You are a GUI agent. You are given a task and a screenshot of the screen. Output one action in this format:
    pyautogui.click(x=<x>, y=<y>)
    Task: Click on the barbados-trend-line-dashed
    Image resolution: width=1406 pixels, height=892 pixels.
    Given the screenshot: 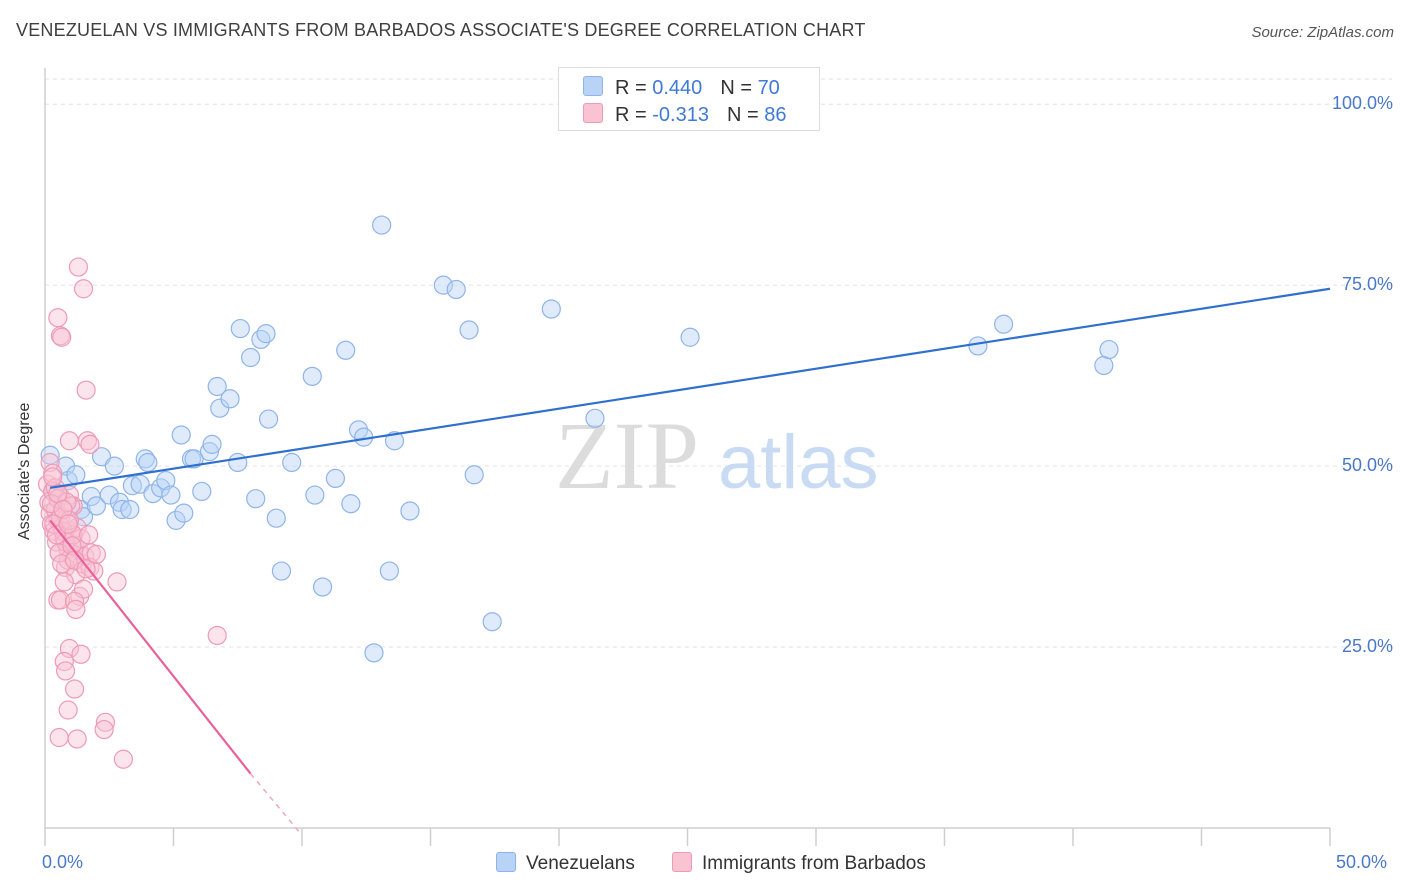 What is the action you would take?
    pyautogui.click(x=276, y=804)
    